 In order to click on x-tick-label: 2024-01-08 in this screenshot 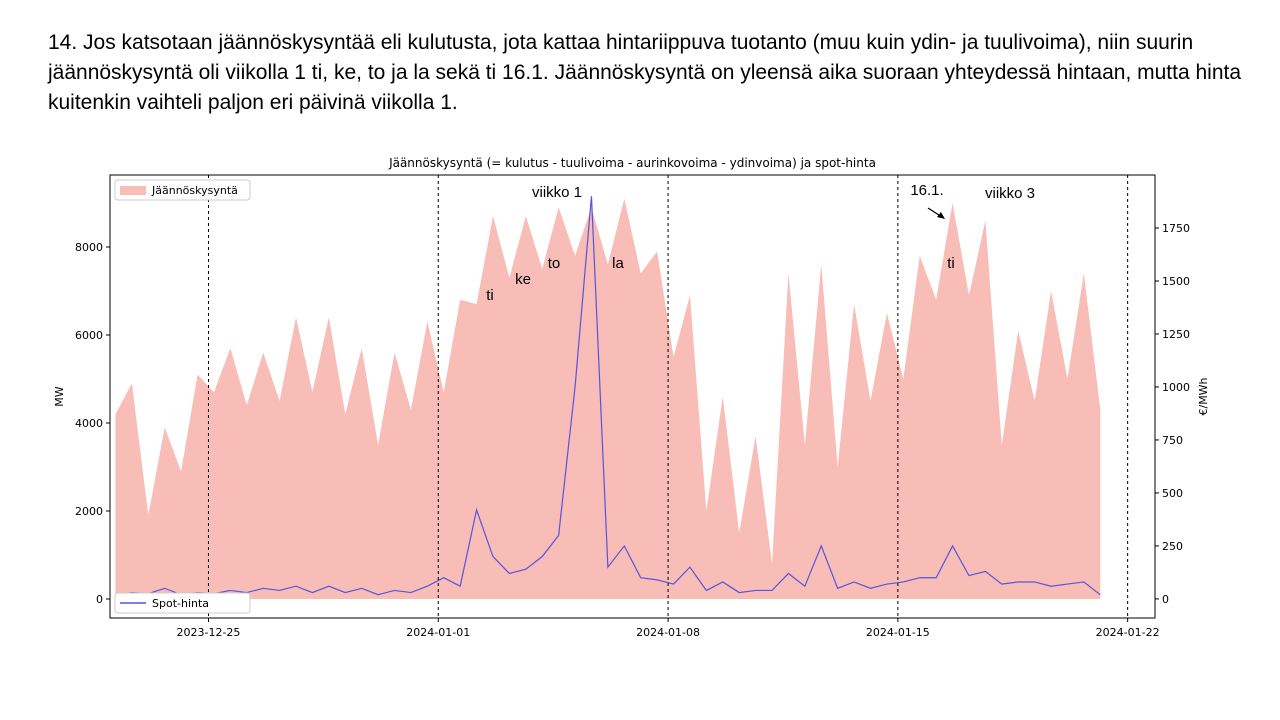, I will do `click(668, 632)`.